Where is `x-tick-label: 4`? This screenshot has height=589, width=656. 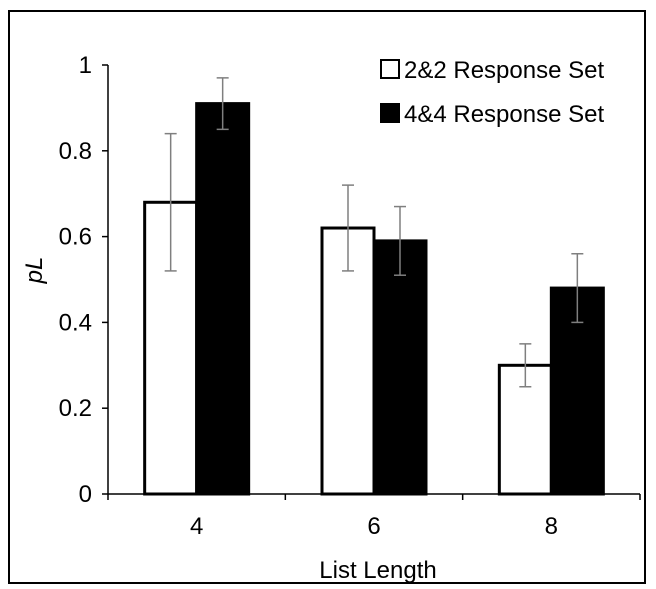
x-tick-label: 4 is located at coordinates (196, 526).